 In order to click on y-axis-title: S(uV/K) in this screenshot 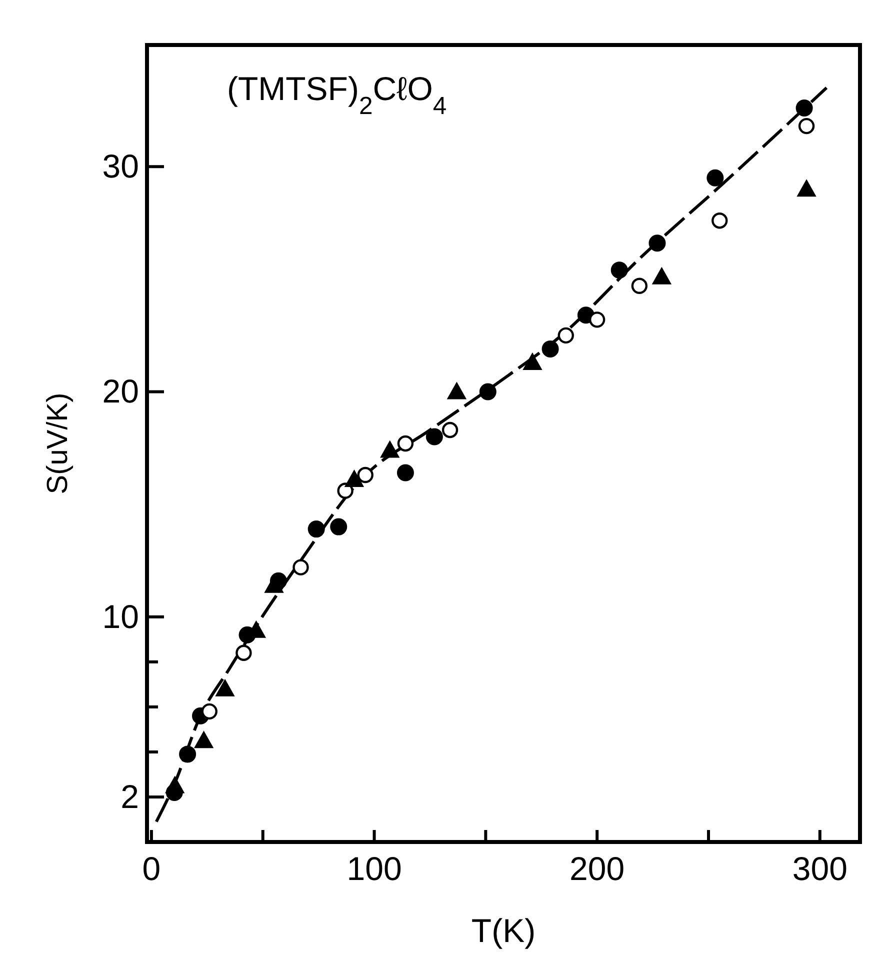, I will do `click(58, 443)`.